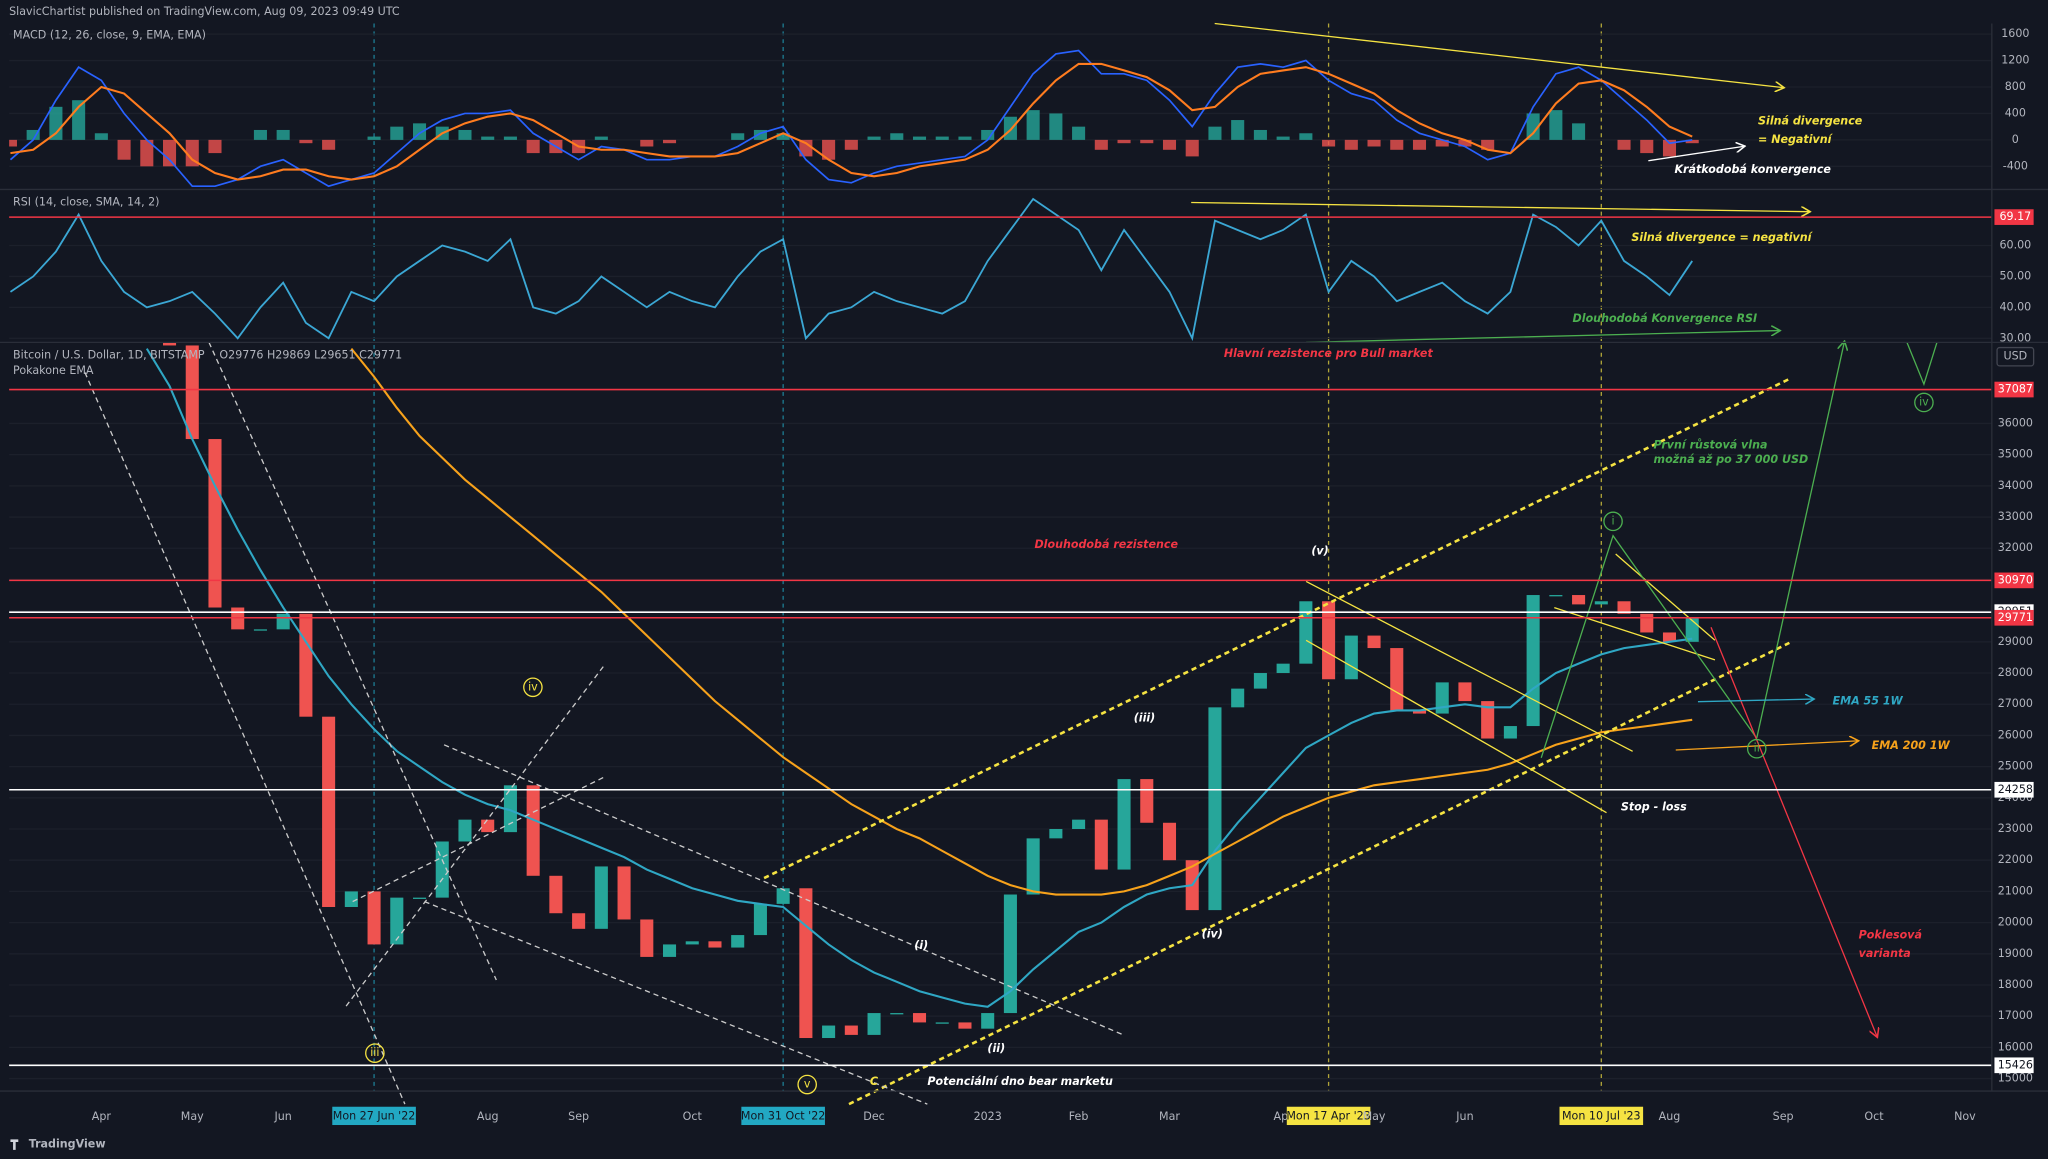 Image resolution: width=2048 pixels, height=1159 pixels. I want to click on annotation: (i), so click(921, 945).